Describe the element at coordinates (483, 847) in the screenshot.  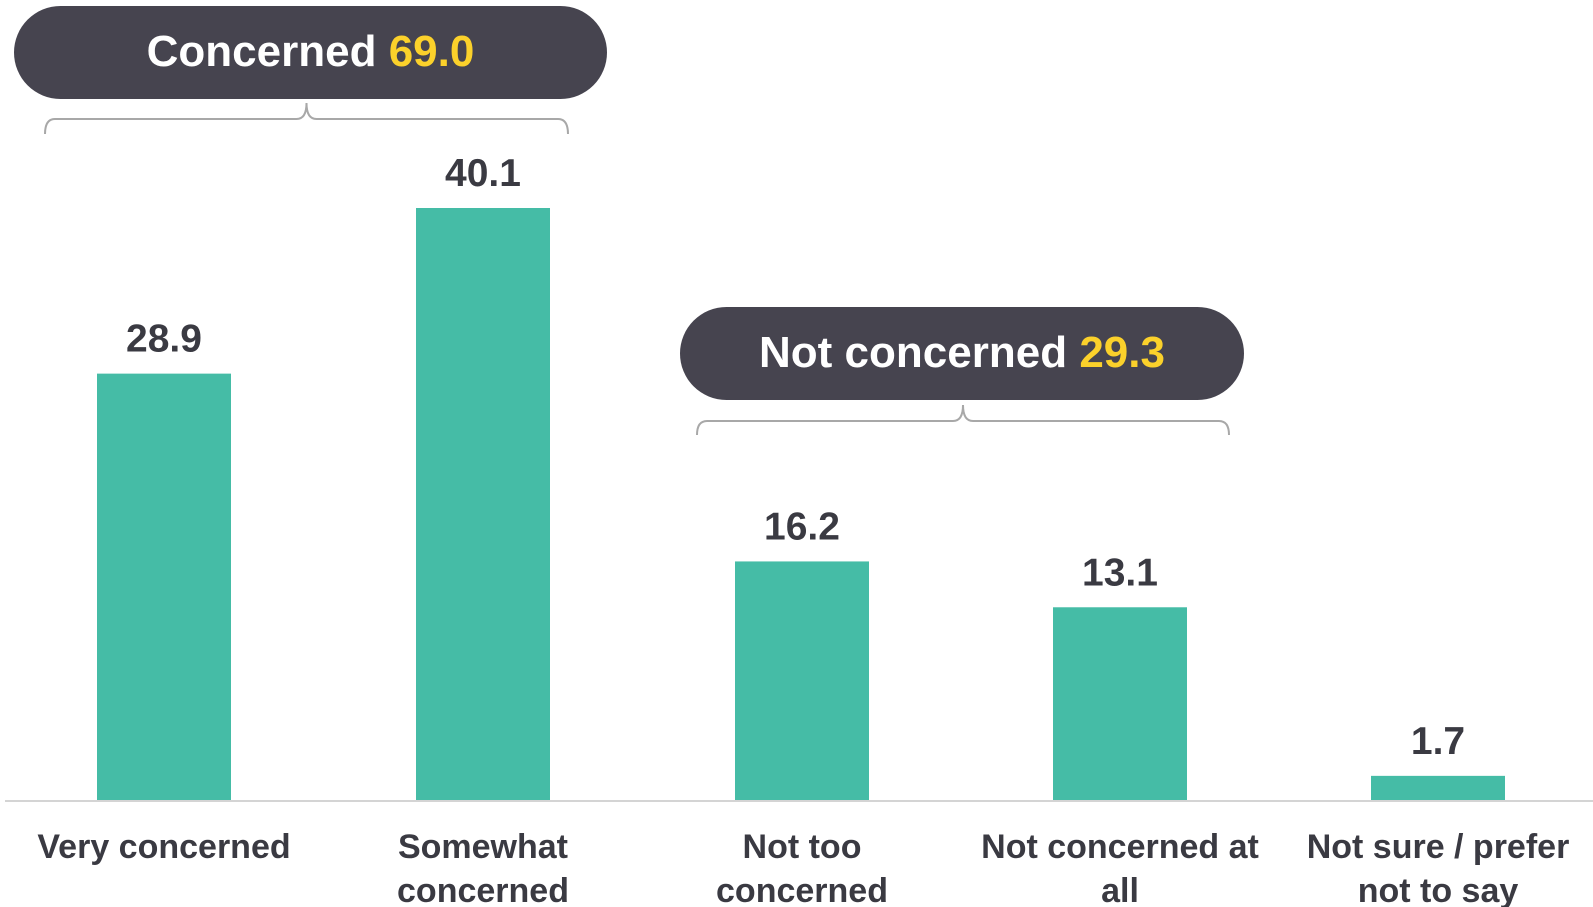
I see `category-label-1-line-0: Somewhat` at that location.